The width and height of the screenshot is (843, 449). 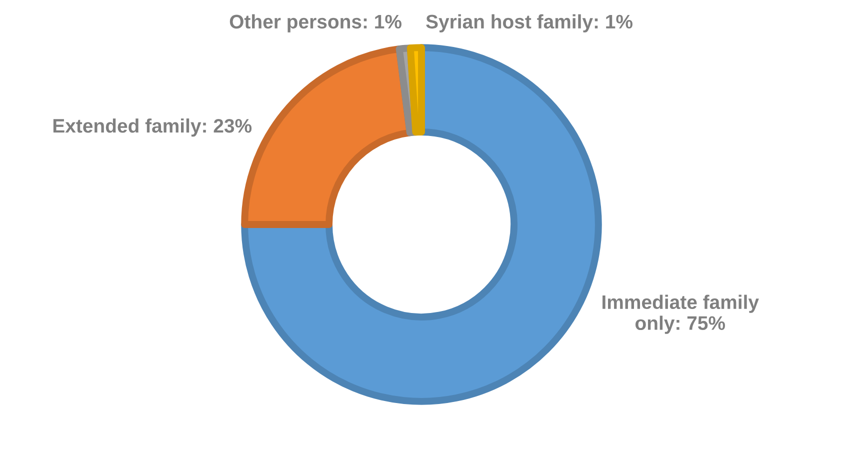 I want to click on slice-label: Syrian host family: 1%, so click(x=529, y=23).